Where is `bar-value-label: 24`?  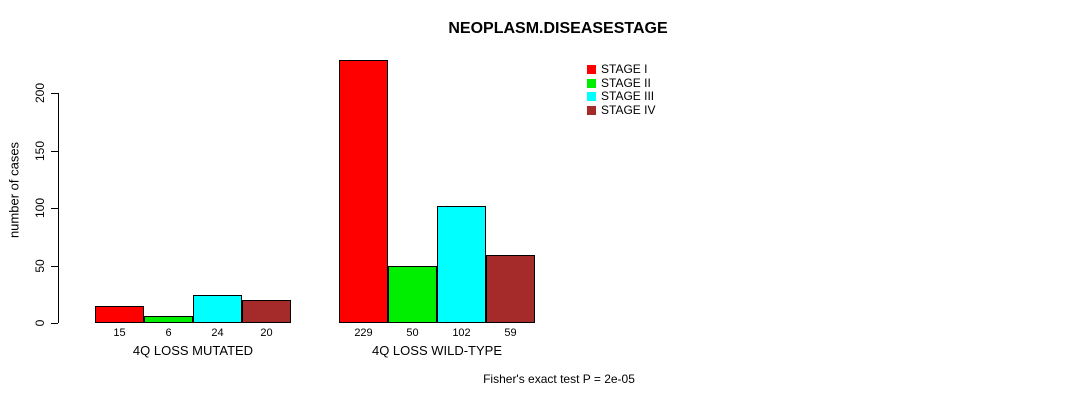 bar-value-label: 24 is located at coordinates (217, 333).